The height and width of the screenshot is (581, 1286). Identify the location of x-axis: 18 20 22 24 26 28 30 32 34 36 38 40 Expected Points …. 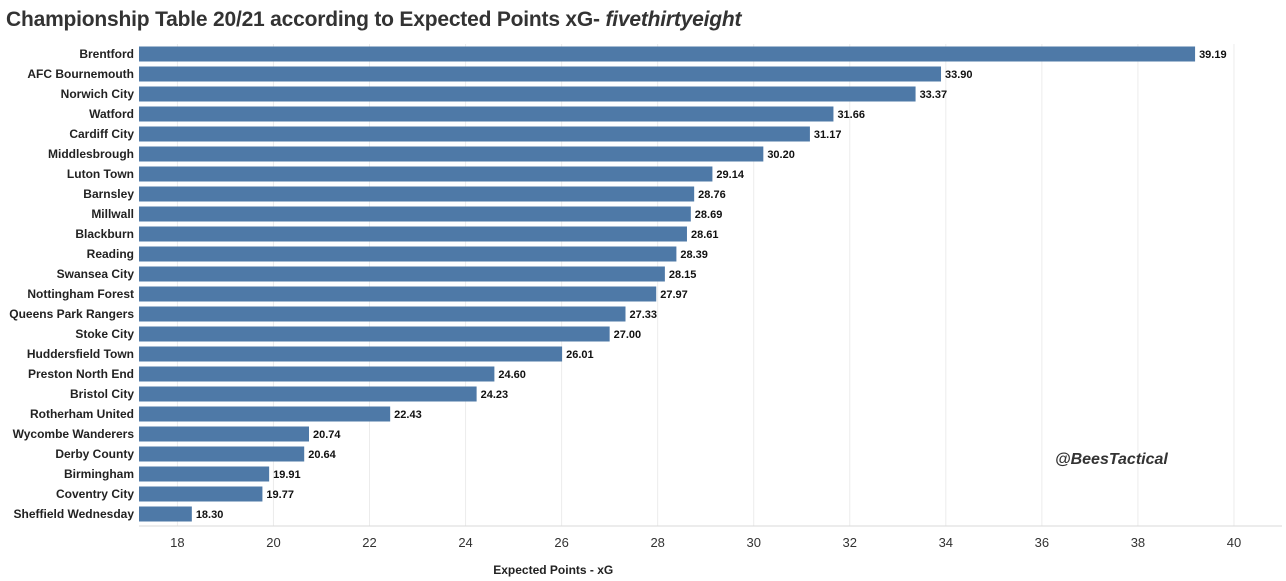
(710, 551).